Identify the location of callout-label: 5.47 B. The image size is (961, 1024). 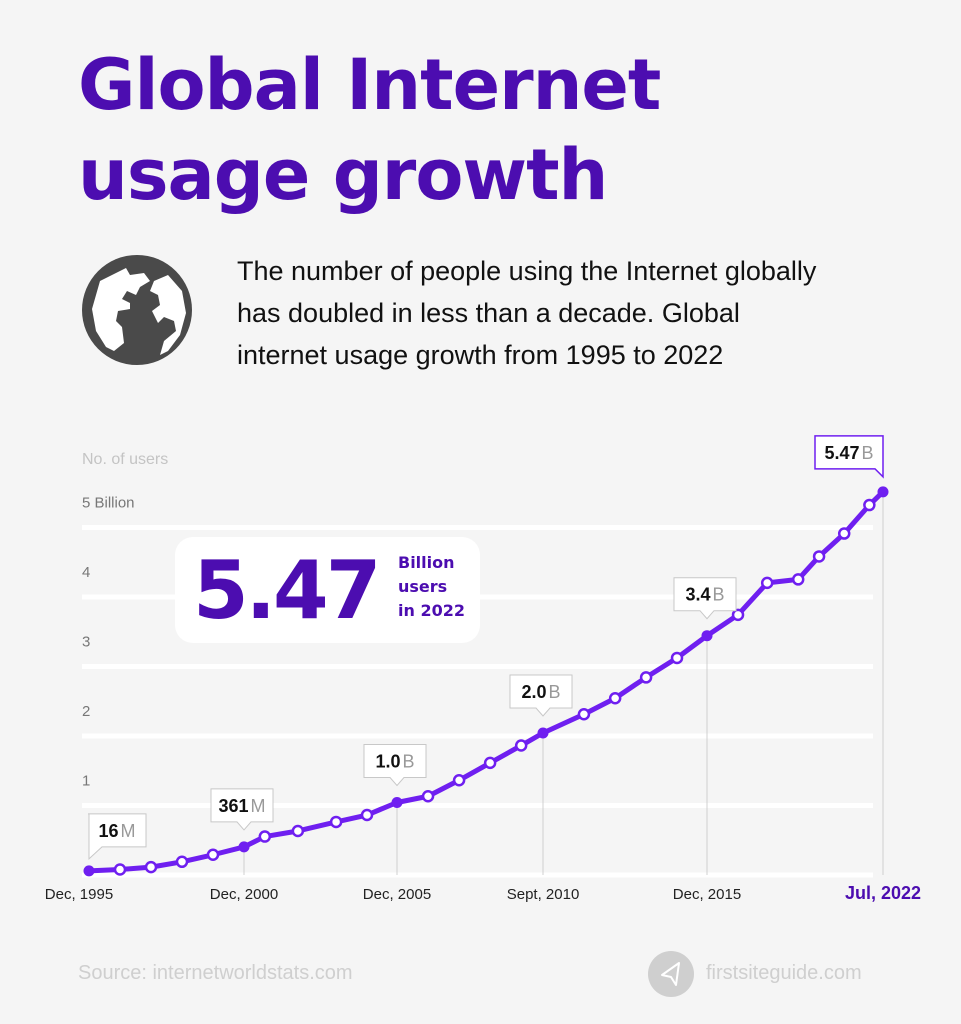
(849, 457).